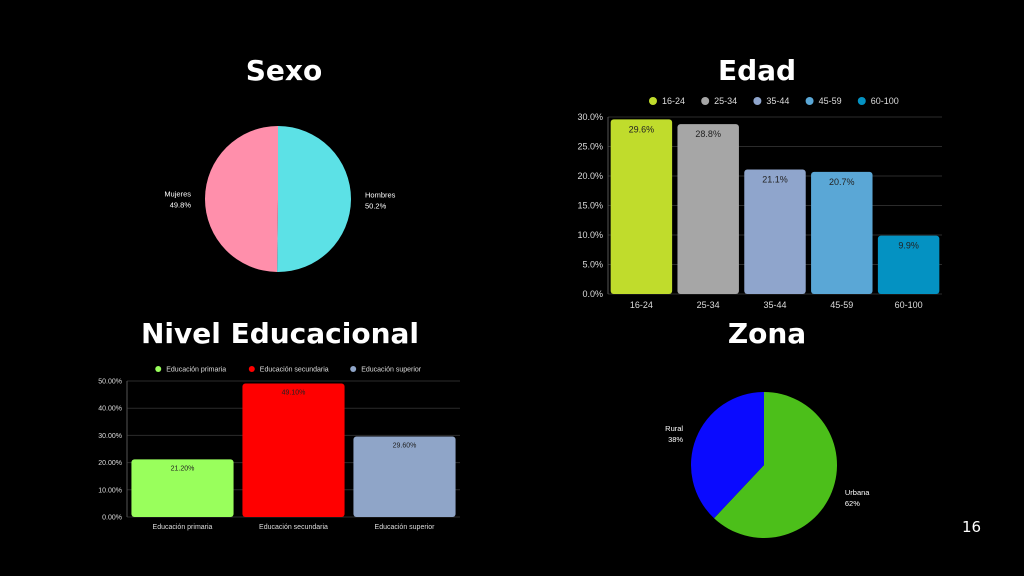  What do you see at coordinates (181, 204) in the screenshot?
I see `sexo-slice-value-mujeres: 49.8%` at bounding box center [181, 204].